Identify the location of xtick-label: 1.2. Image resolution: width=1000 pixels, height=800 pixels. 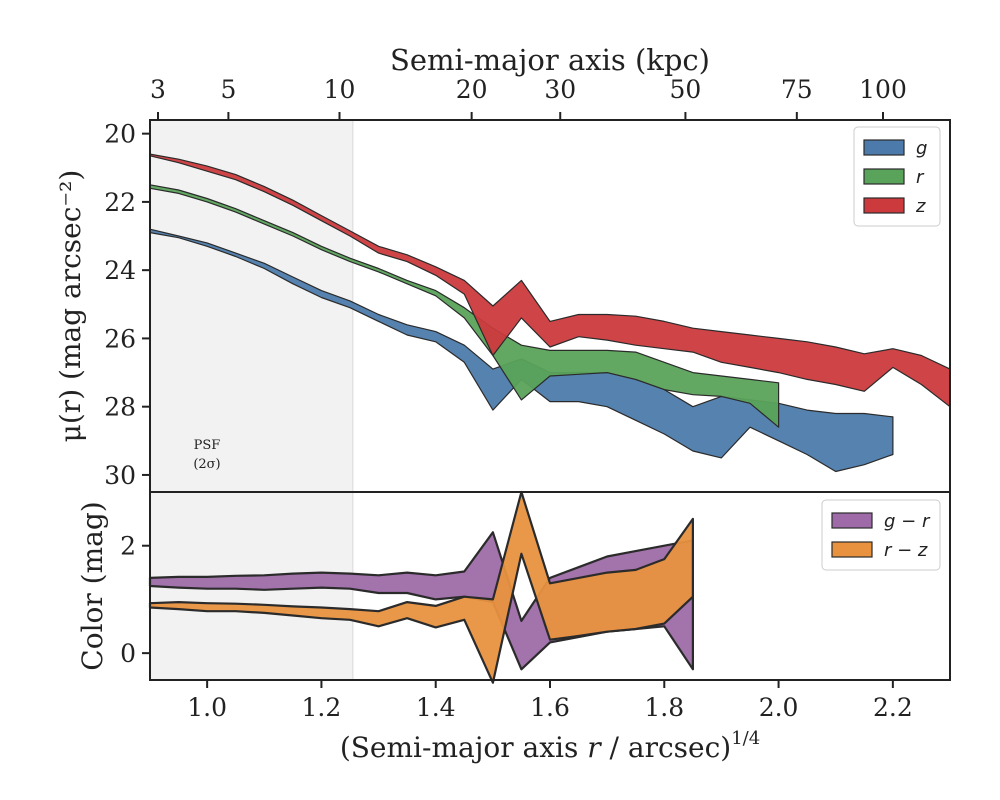
(322, 707).